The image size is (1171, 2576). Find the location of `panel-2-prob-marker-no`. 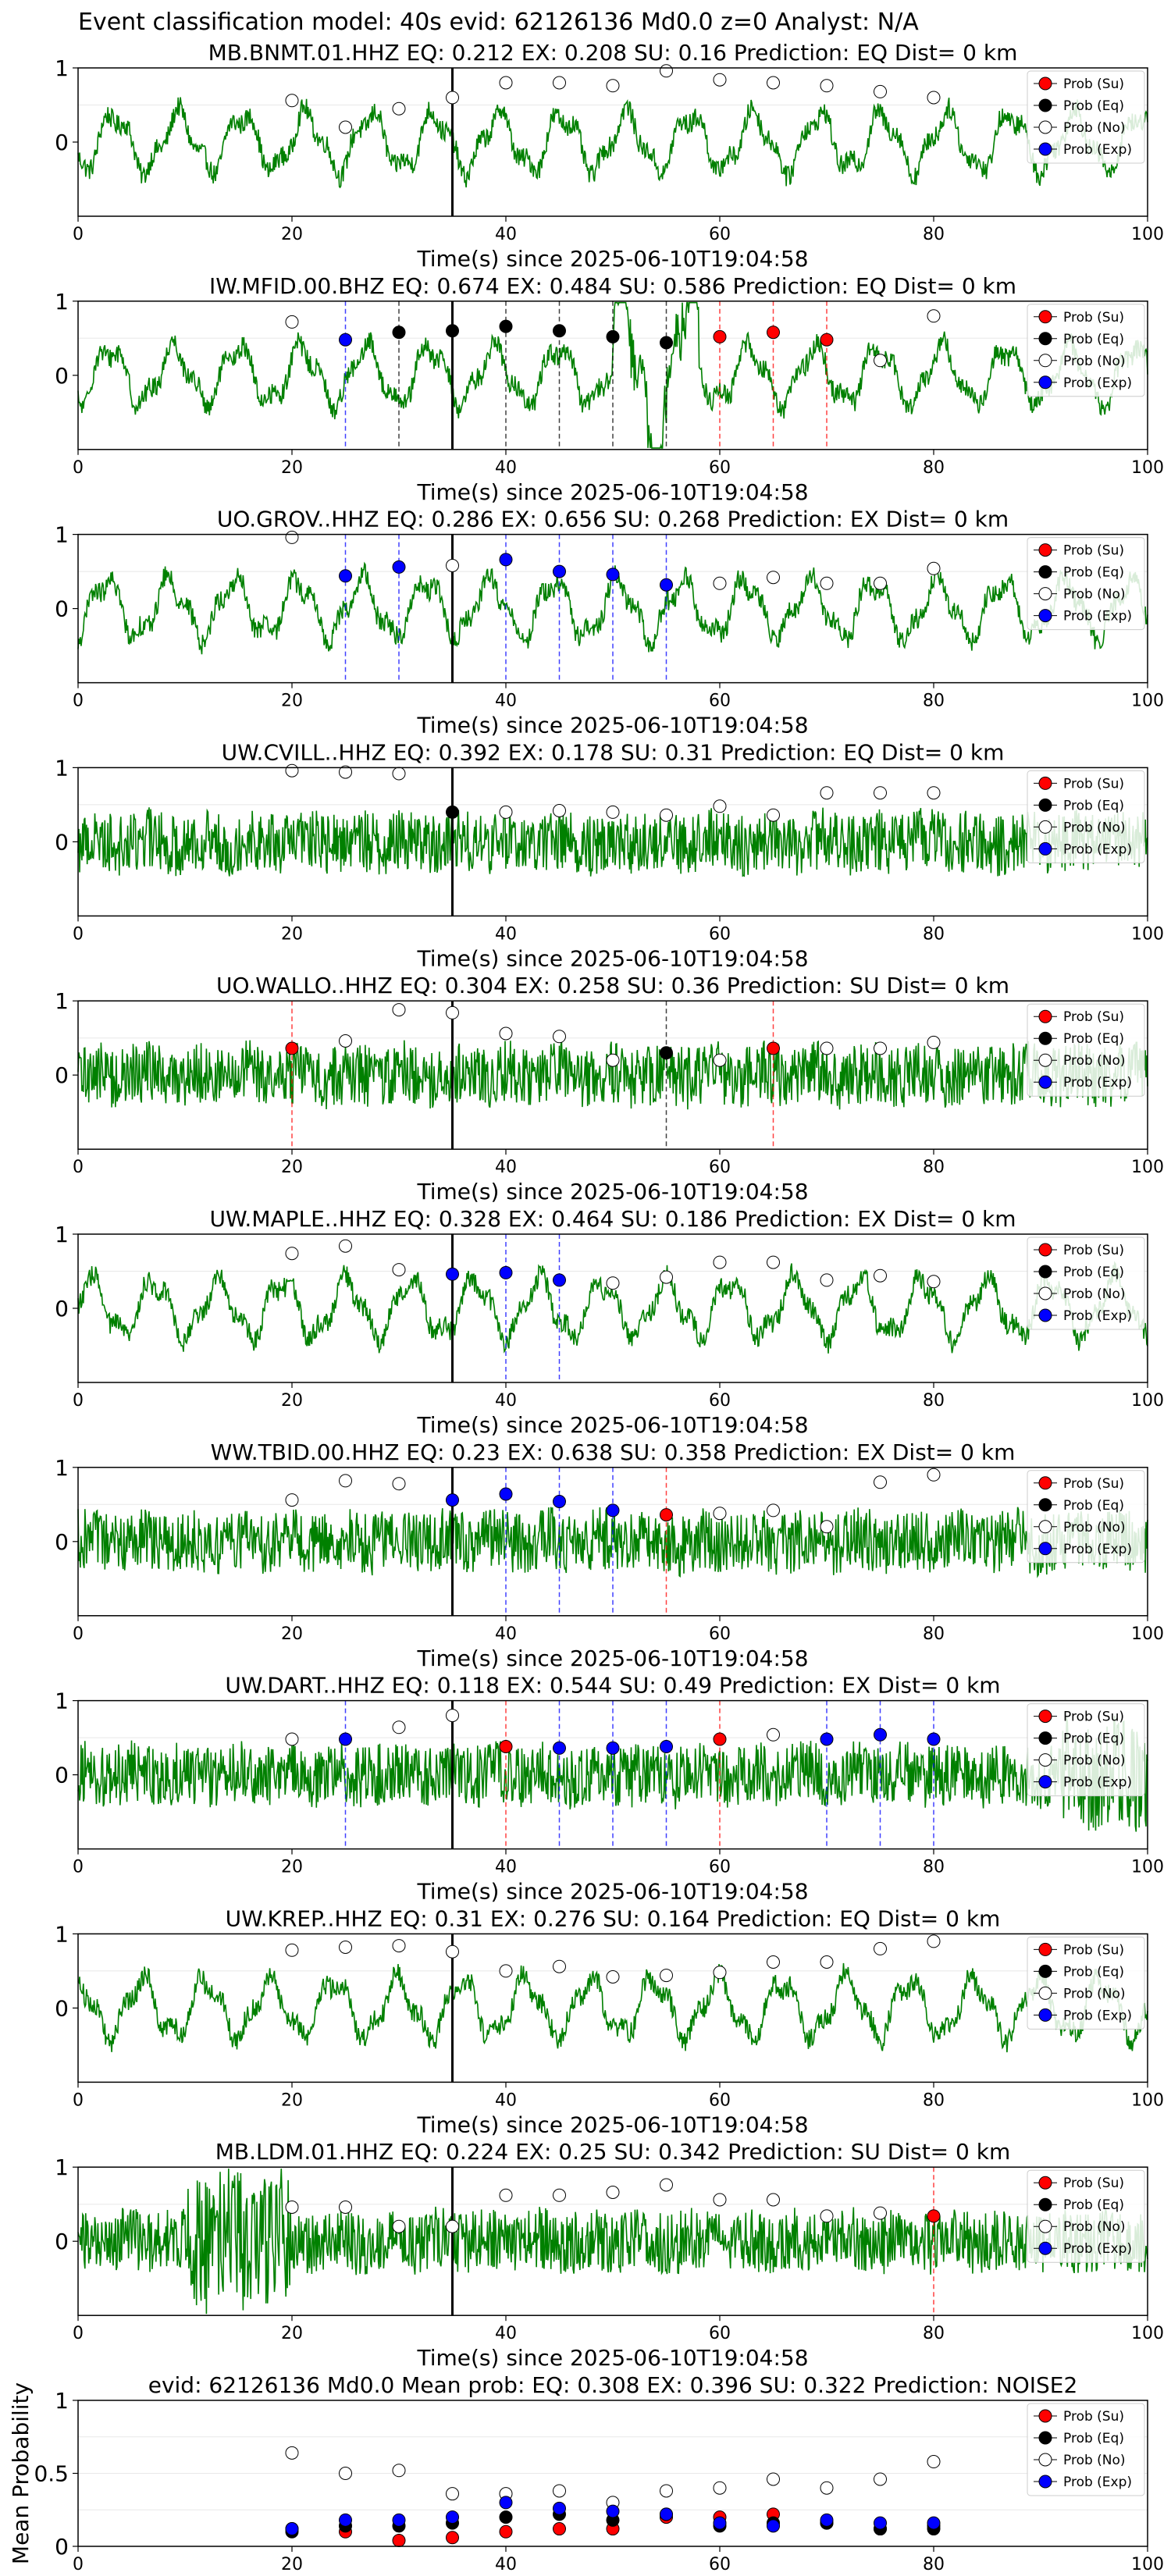

panel-2-prob-marker-no is located at coordinates (292, 322).